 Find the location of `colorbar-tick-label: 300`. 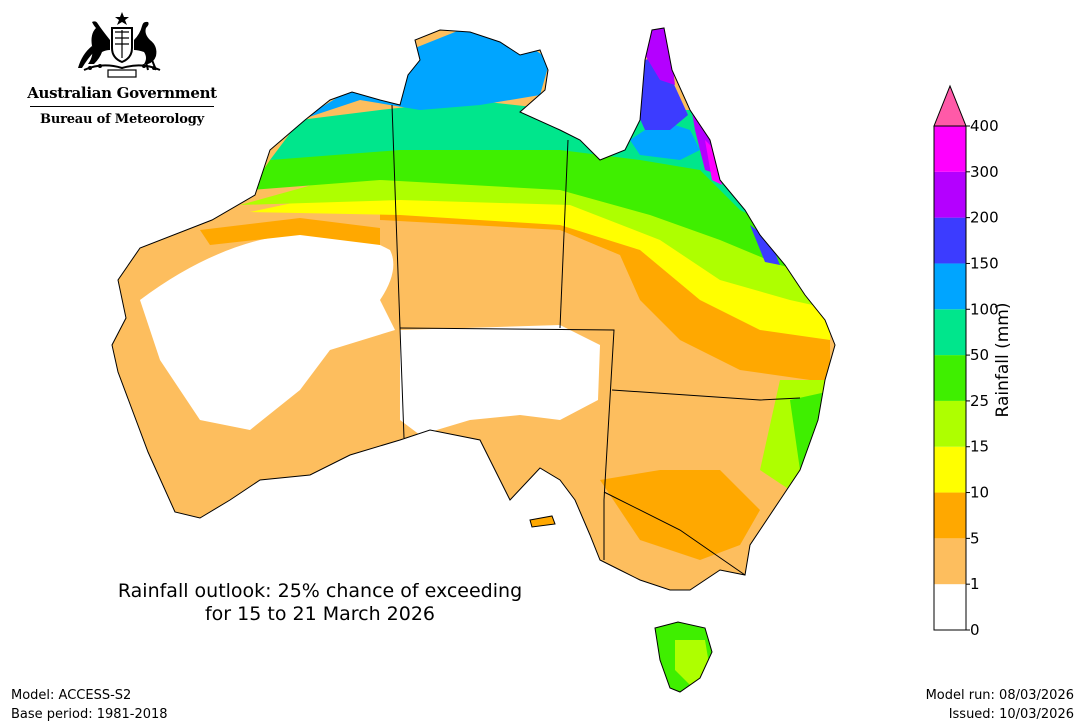

colorbar-tick-label: 300 is located at coordinates (984, 172).